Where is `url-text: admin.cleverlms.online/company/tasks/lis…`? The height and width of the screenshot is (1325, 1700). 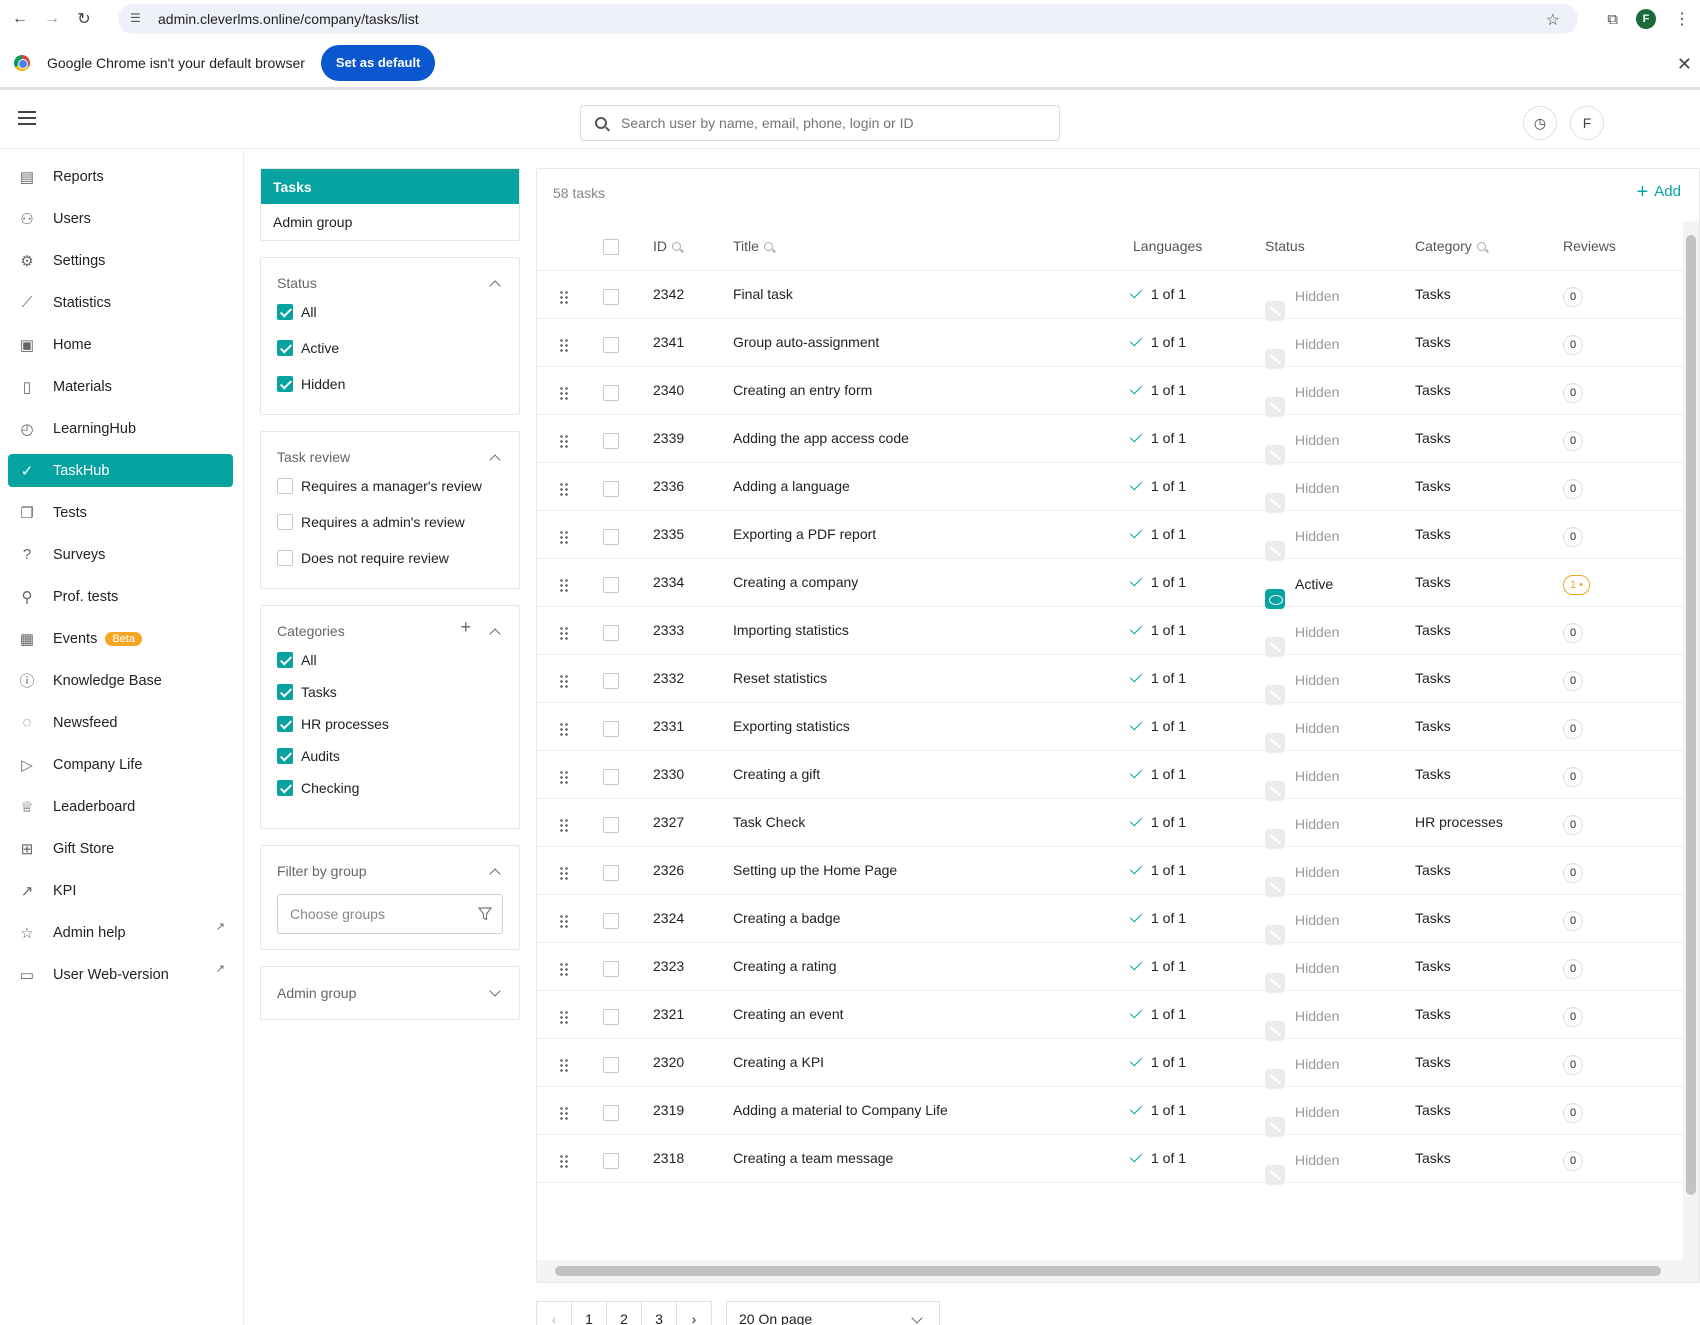
url-text: admin.cleverlms.online/company/tasks/lis… is located at coordinates (288, 19).